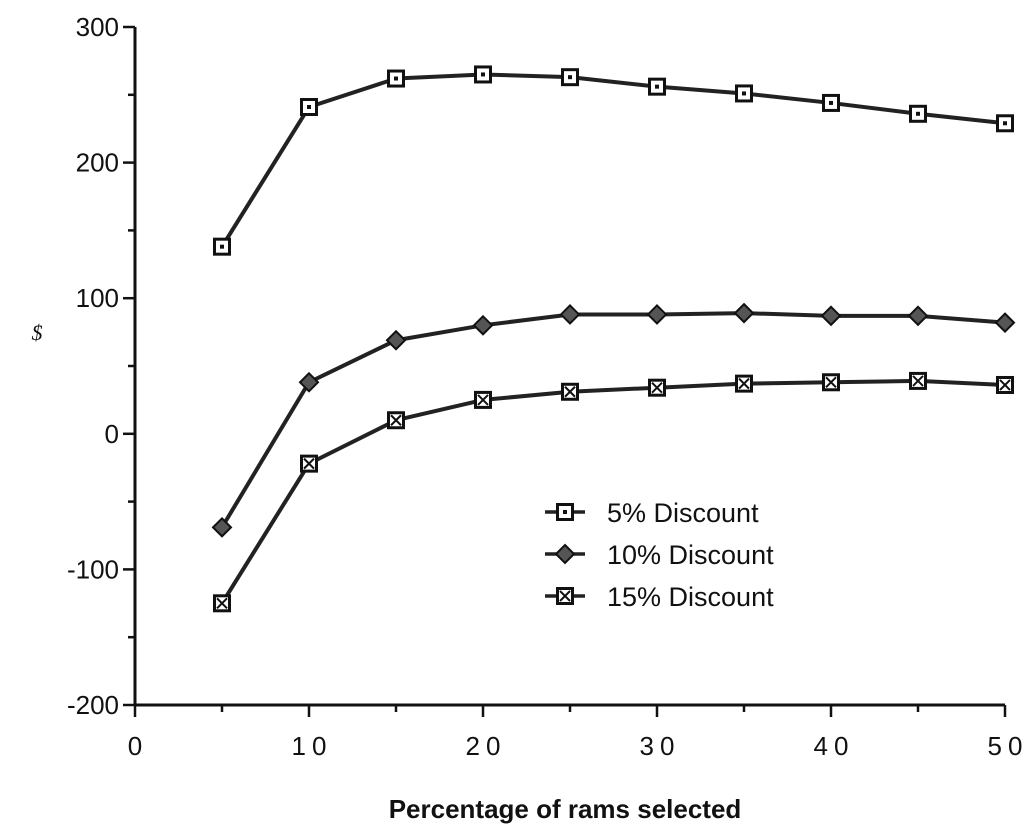 The height and width of the screenshot is (839, 1027). I want to click on x-tick-label: 50, so click(1007, 746).